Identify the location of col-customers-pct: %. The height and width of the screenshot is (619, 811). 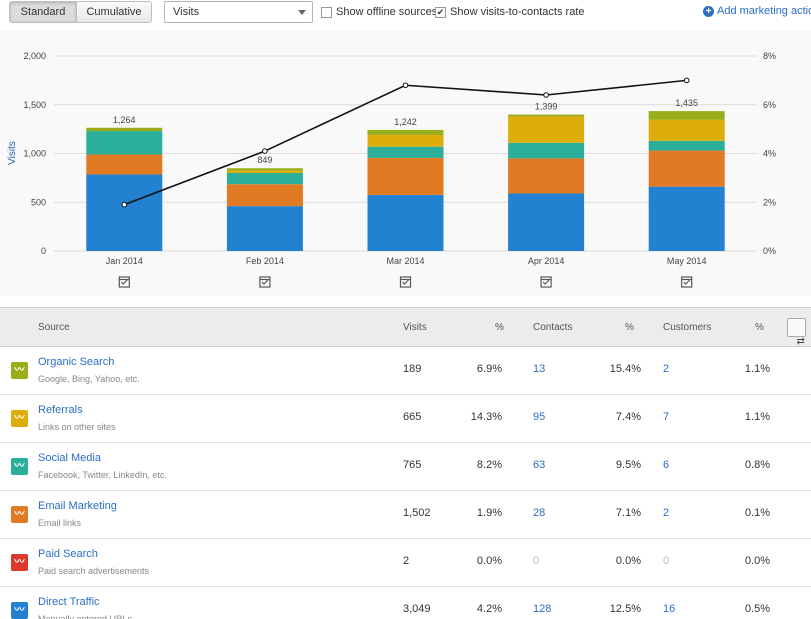
(759, 327).